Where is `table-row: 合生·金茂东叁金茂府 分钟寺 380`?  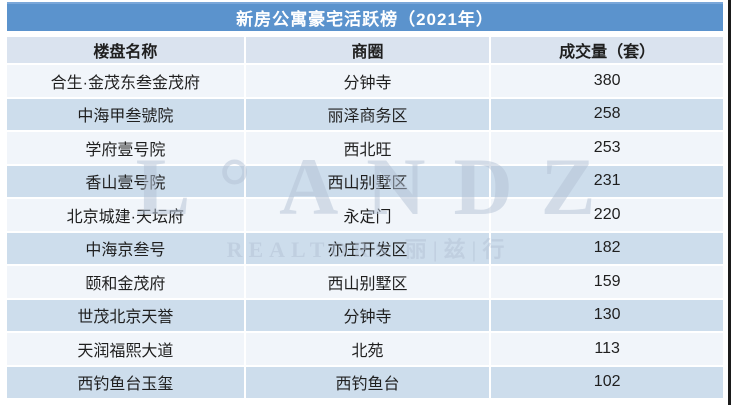 table-row: 合生·金茂东叁金茂府 分钟寺 380 is located at coordinates (365, 81).